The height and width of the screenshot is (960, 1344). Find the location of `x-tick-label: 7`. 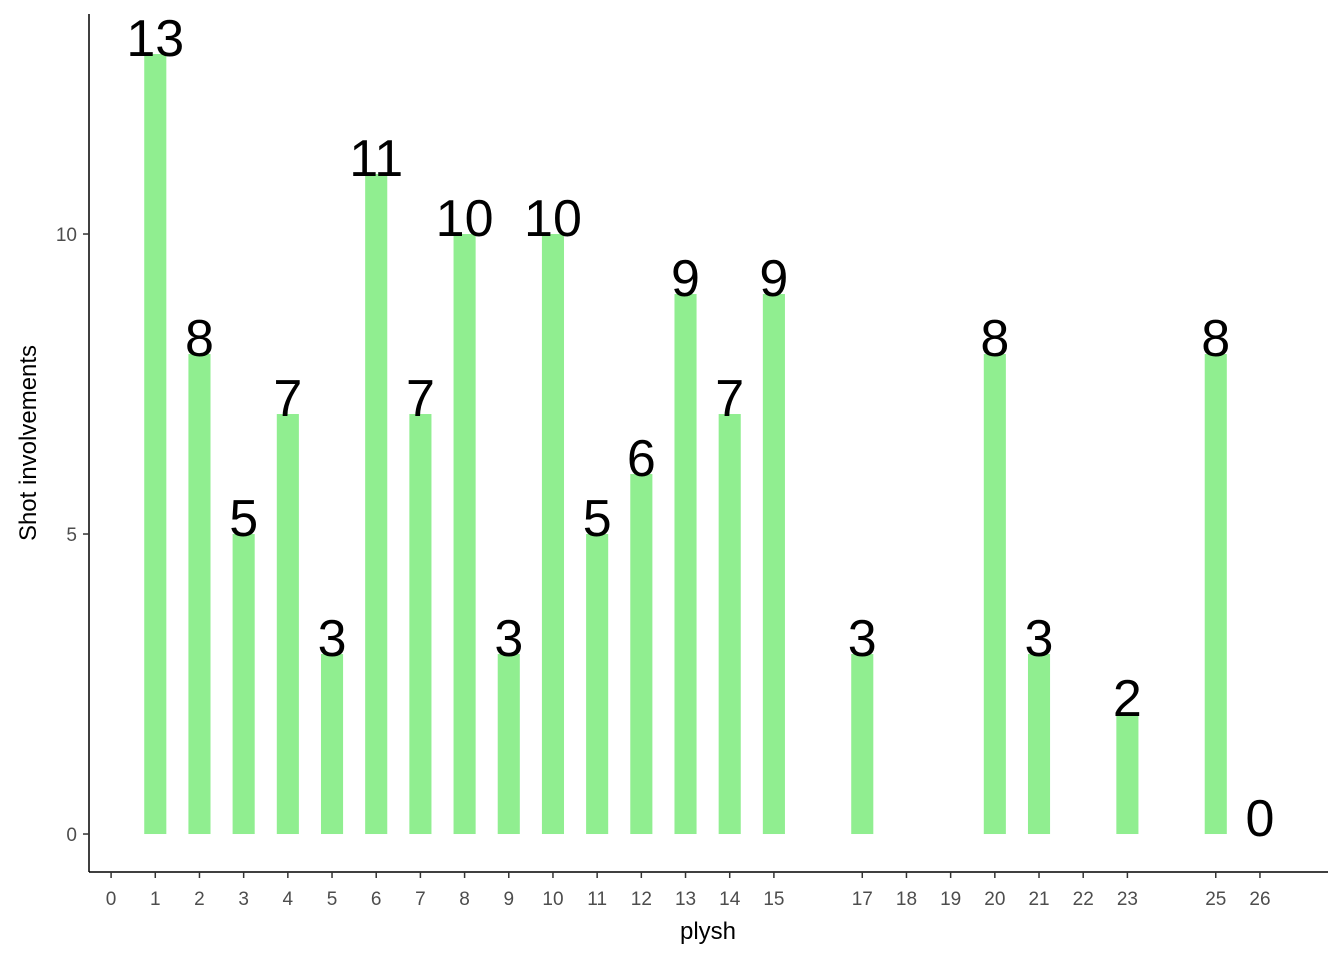

x-tick-label: 7 is located at coordinates (420, 899).